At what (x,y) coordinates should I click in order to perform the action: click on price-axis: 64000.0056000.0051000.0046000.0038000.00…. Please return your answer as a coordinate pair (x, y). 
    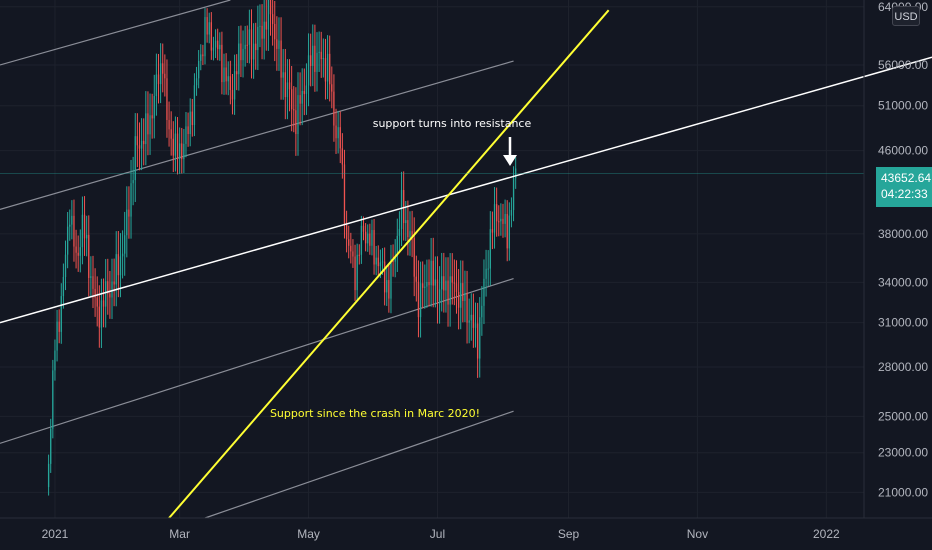
    Looking at the image, I should click on (903, 249).